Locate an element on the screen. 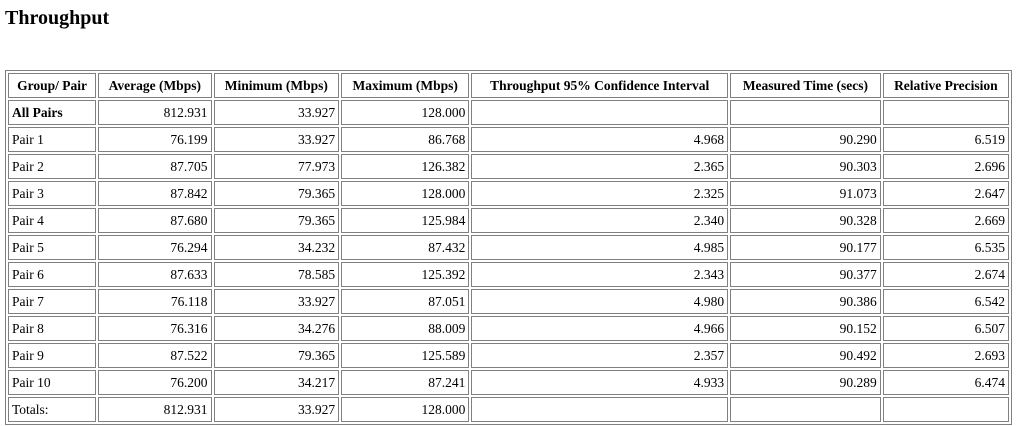 Image resolution: width=1022 pixels, height=426 pixels. cell: 76.199 is located at coordinates (155, 139).